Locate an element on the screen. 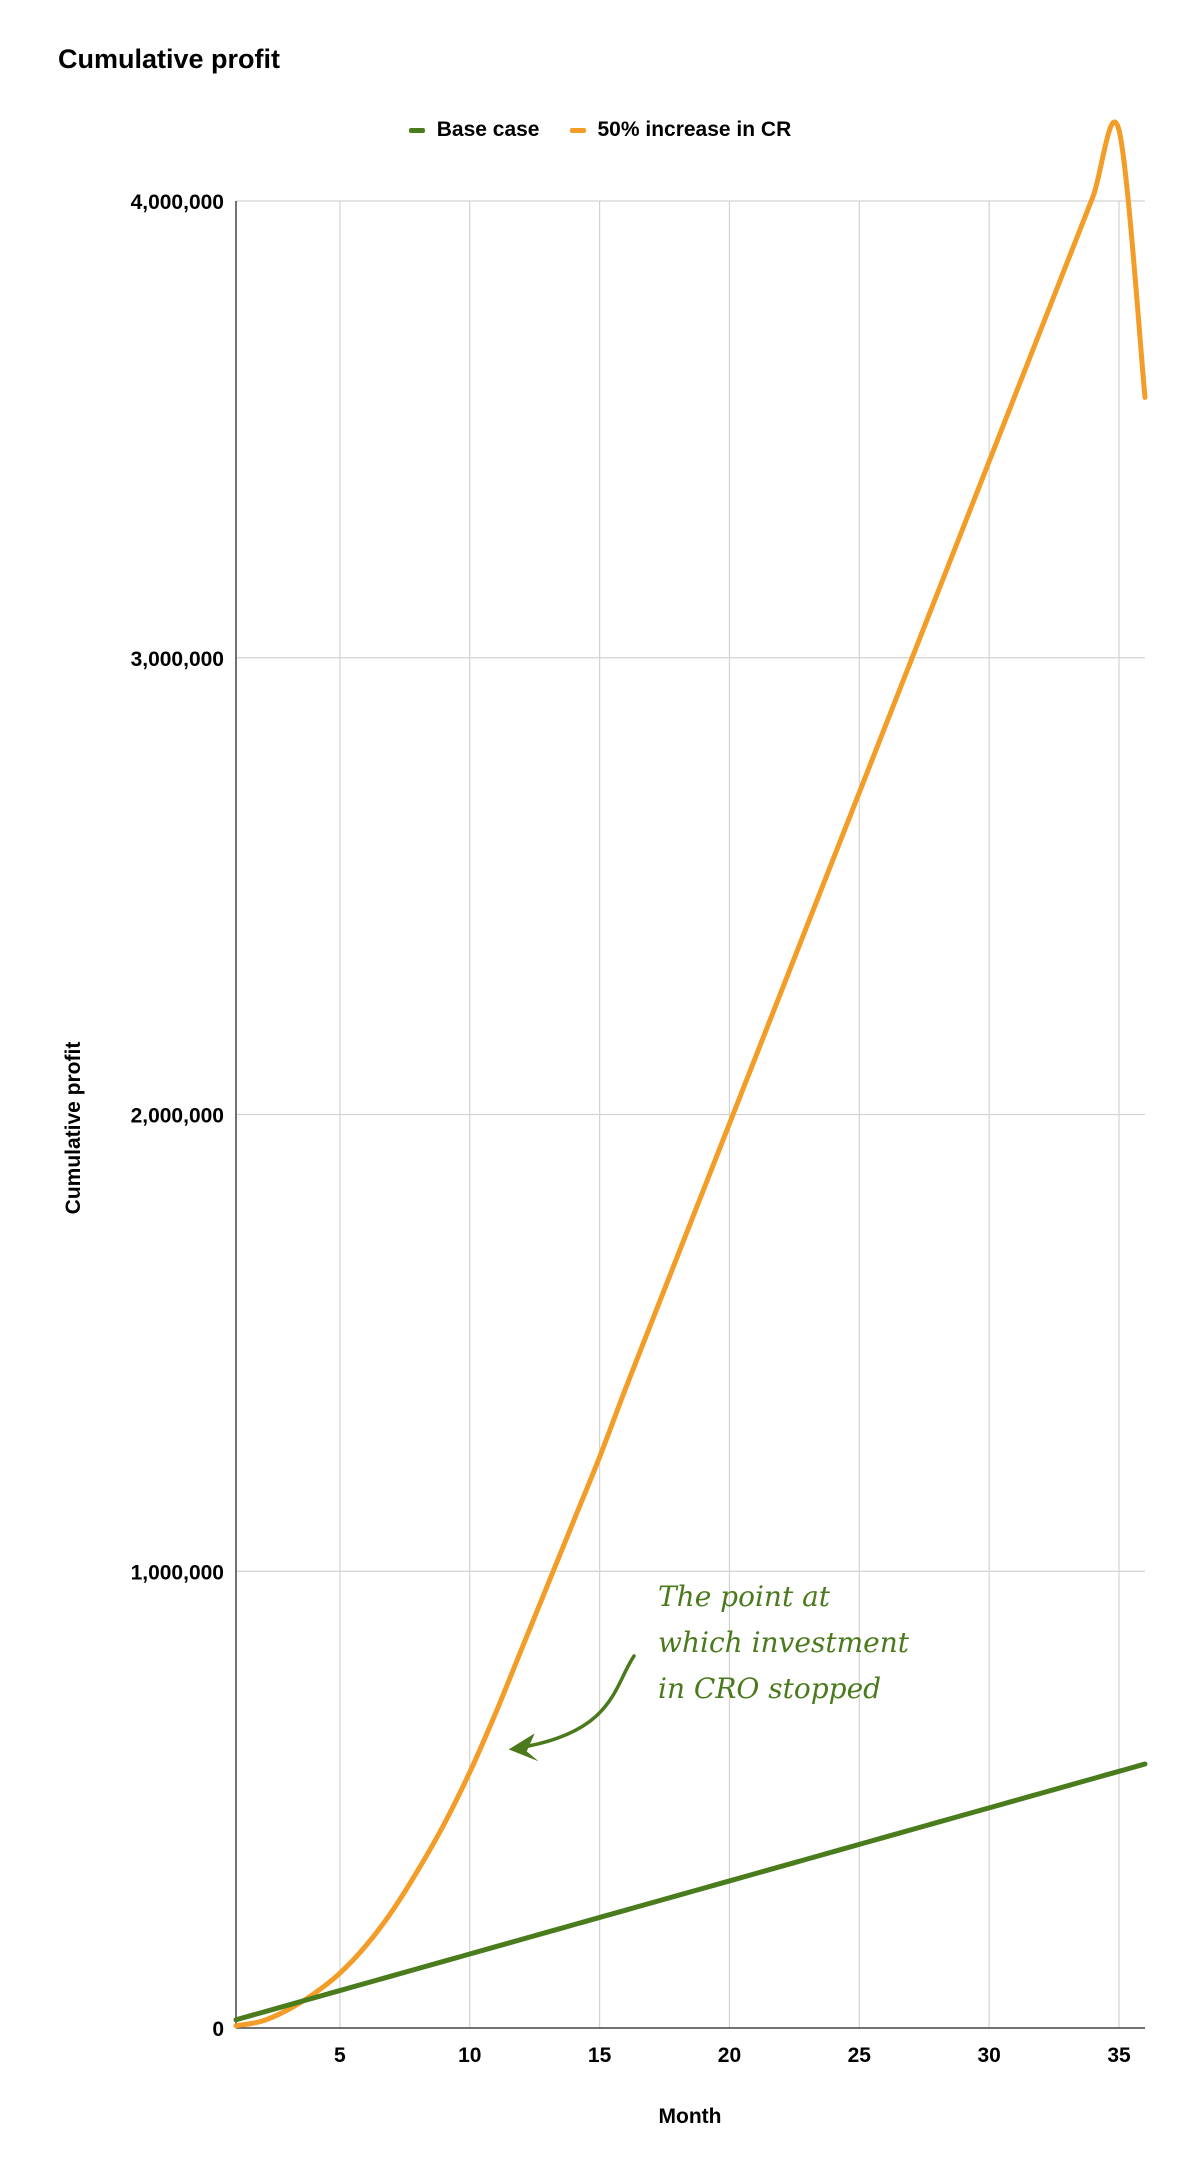 The image size is (1200, 2169). legend-item-cr-increase: 50% increase in CR is located at coordinates (680, 130).